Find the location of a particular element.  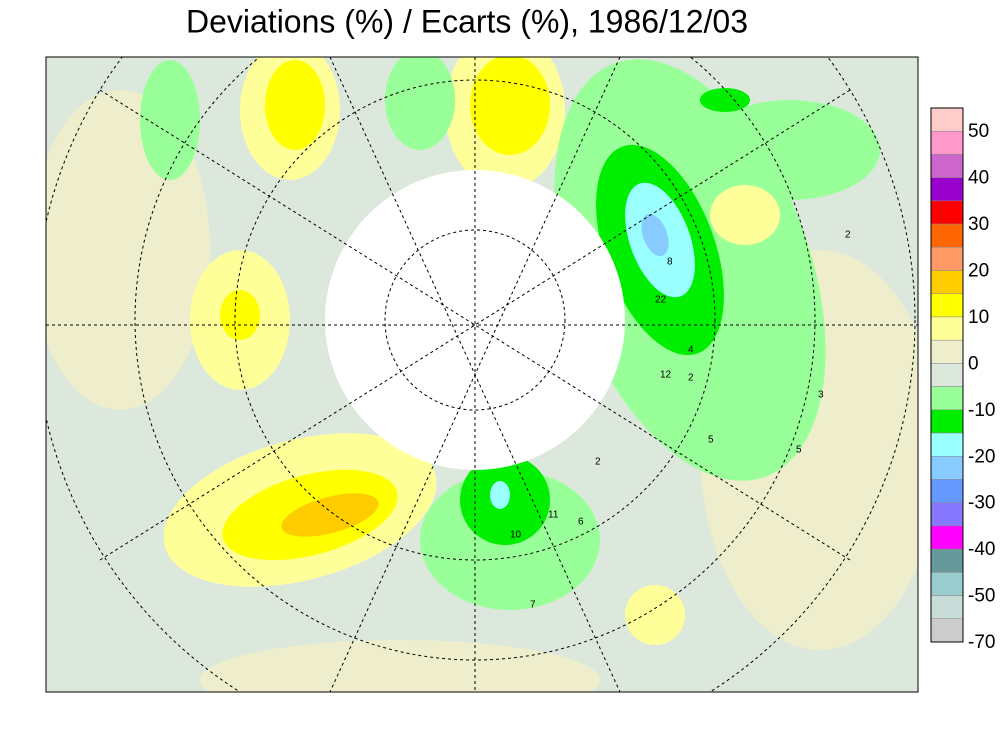

colorbar-tick-label: -10 is located at coordinates (981, 410).